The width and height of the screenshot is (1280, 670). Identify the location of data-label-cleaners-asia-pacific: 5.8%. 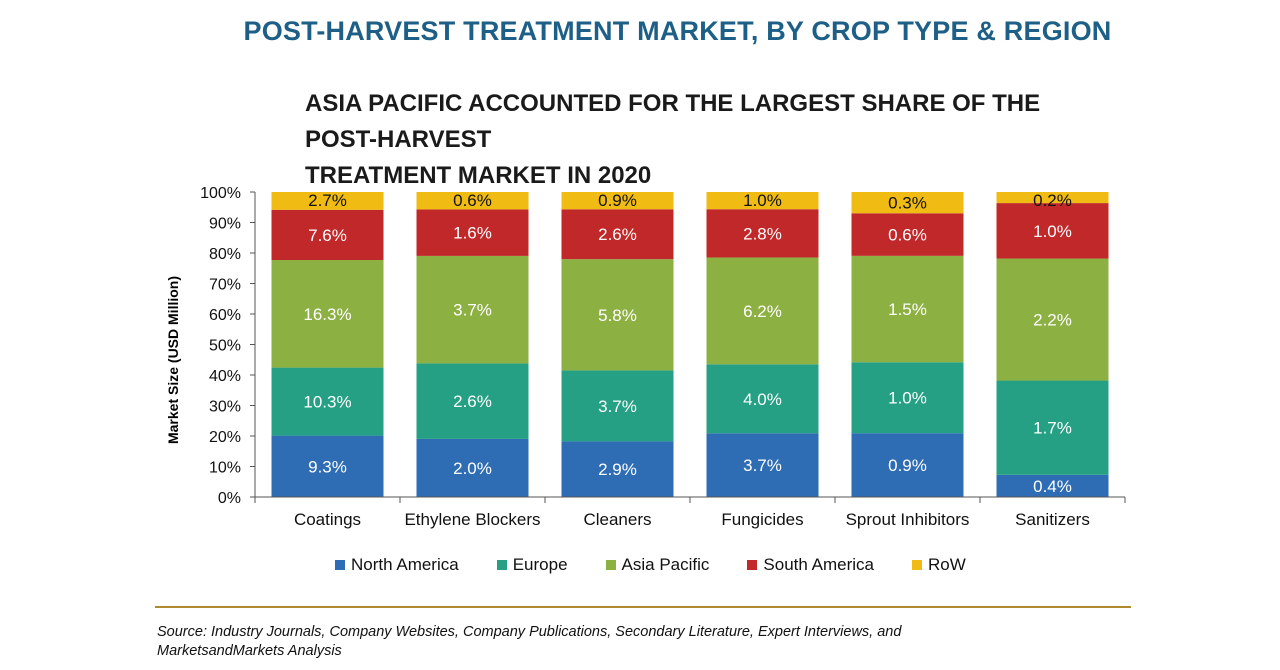
(617, 315).